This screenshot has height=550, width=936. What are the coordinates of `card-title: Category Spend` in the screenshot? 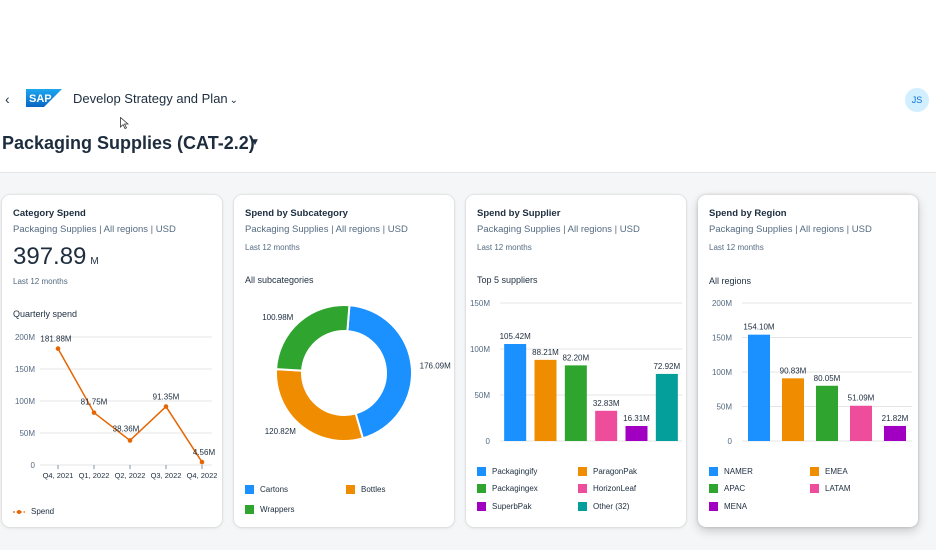 It's located at (49, 213).